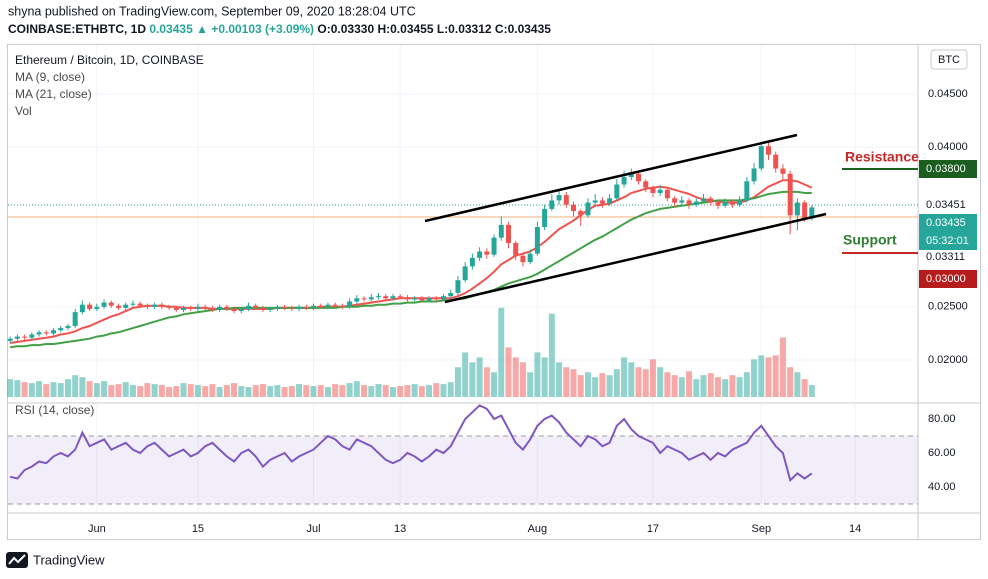 Image resolution: width=988 pixels, height=579 pixels. What do you see at coordinates (761, 529) in the screenshot?
I see `x-tick-label: Sep` at bounding box center [761, 529].